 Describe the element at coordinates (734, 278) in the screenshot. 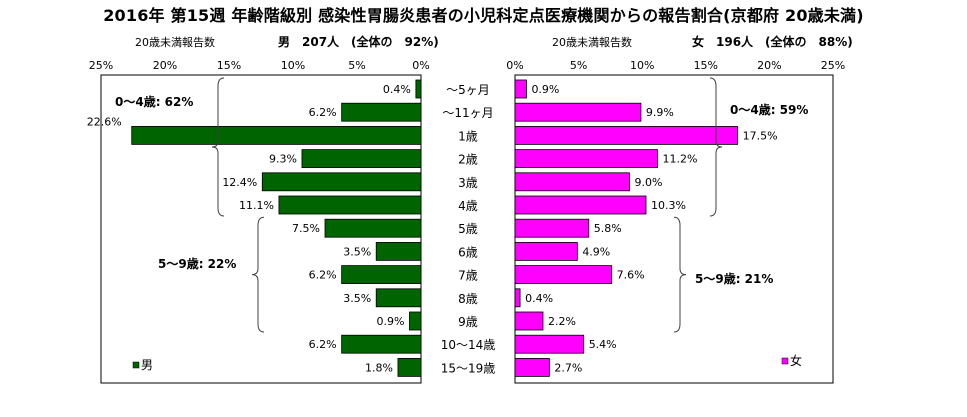

I see `female-5-9-annotation: 5～9歳: 21%` at that location.